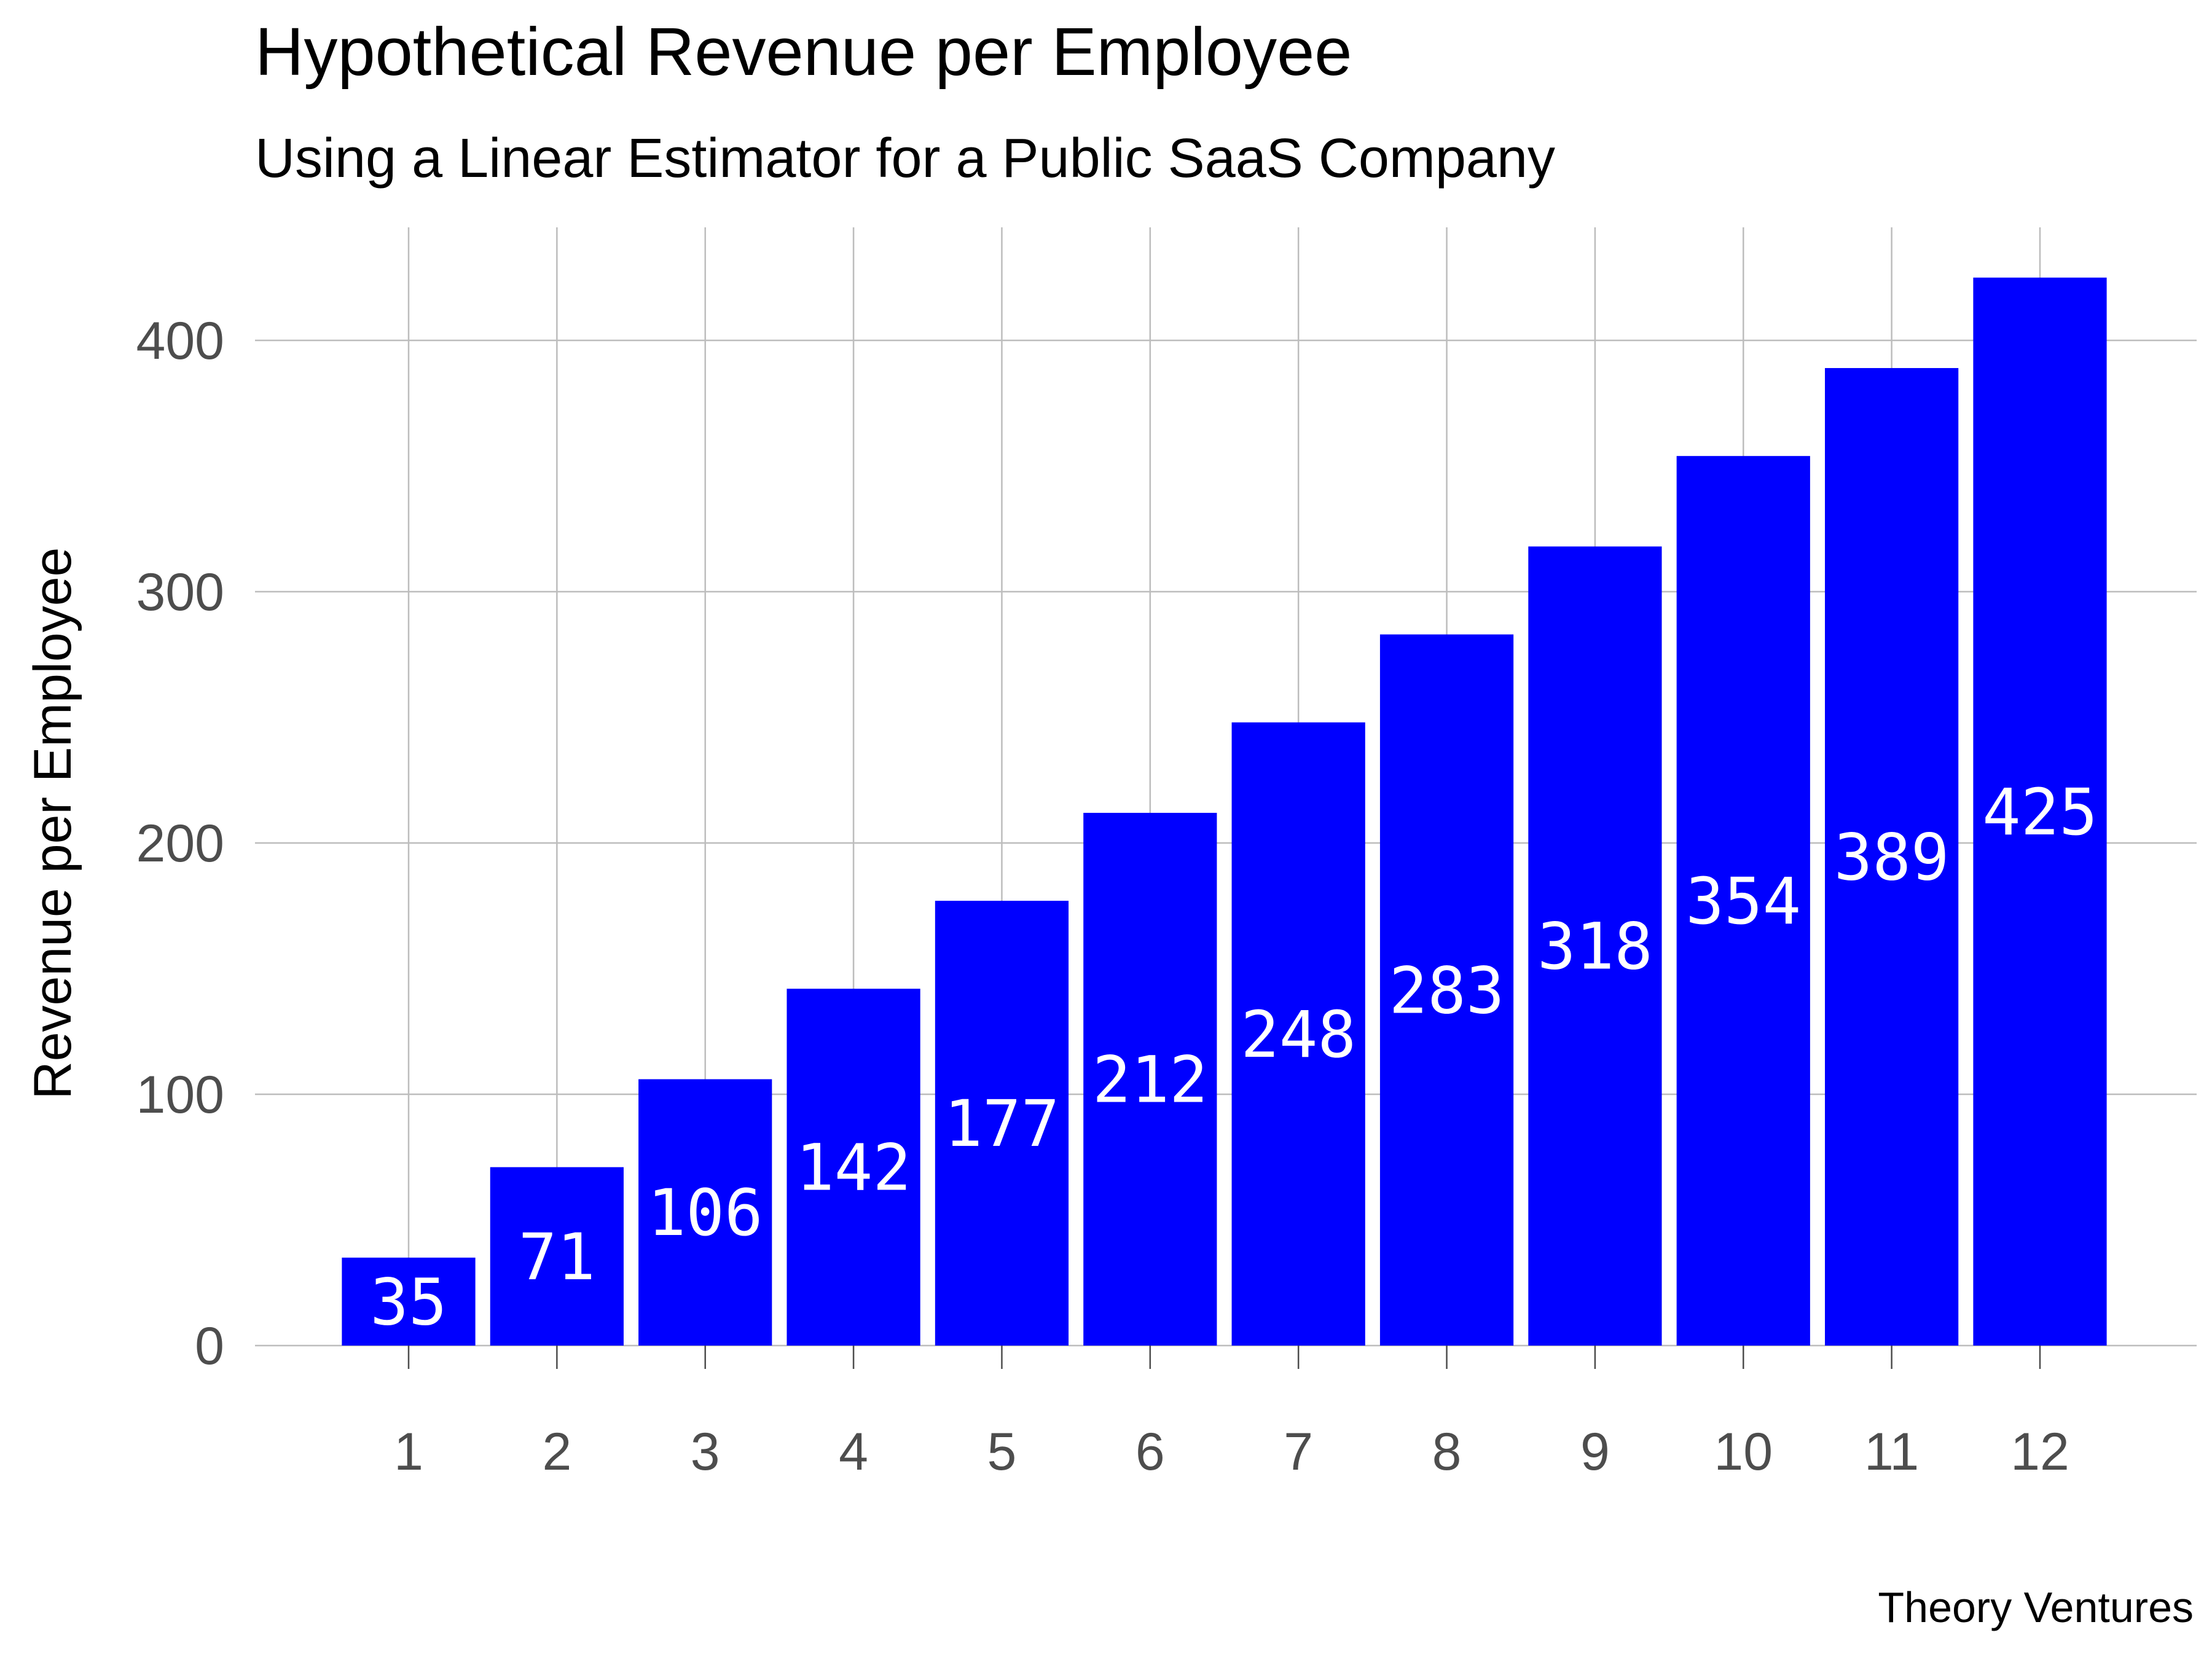 The height and width of the screenshot is (1662, 2212). Describe the element at coordinates (408, 1451) in the screenshot. I see `x-tick-label: 1` at that location.